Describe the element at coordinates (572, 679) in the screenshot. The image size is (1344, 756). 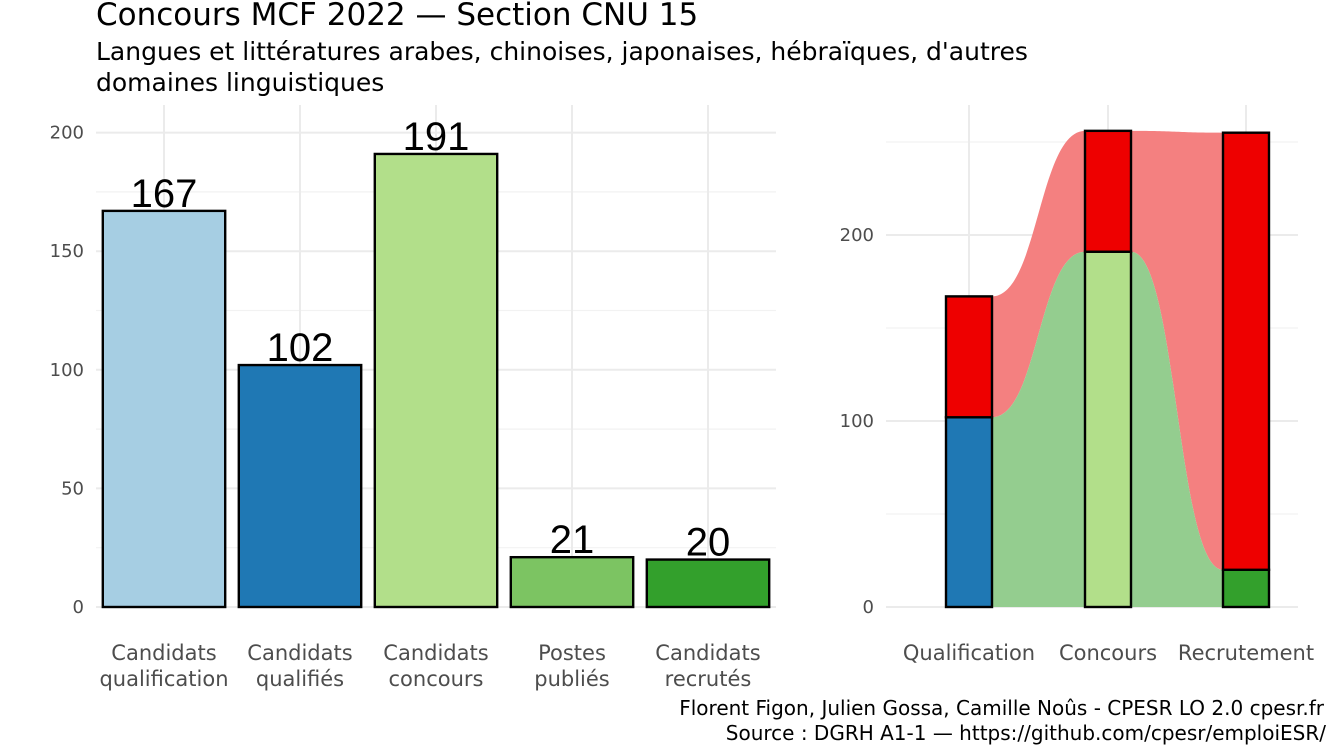
I see `x-tick-label: publiés` at that location.